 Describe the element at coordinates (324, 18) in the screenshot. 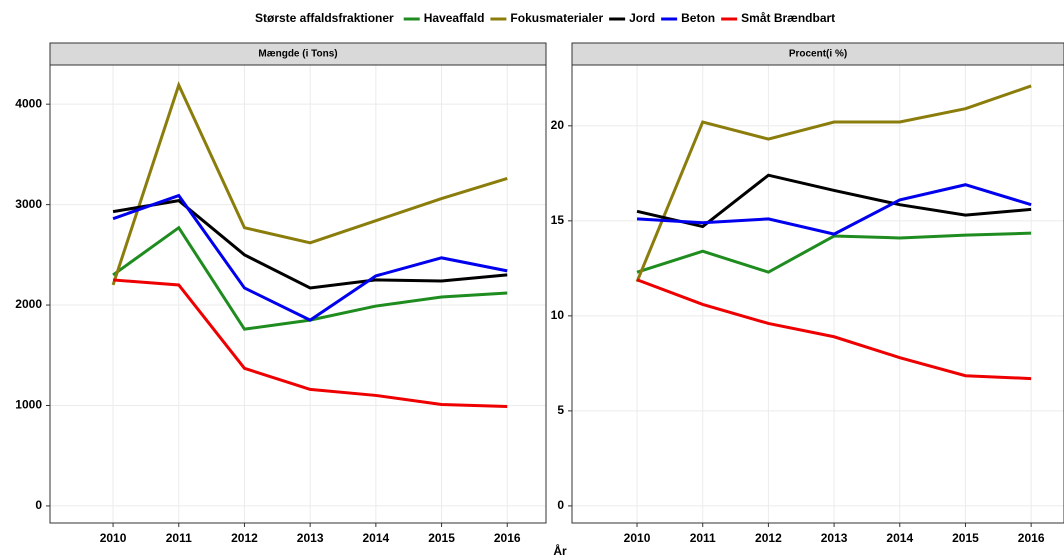

I see `legend-title: Største affaldsfraktioner` at that location.